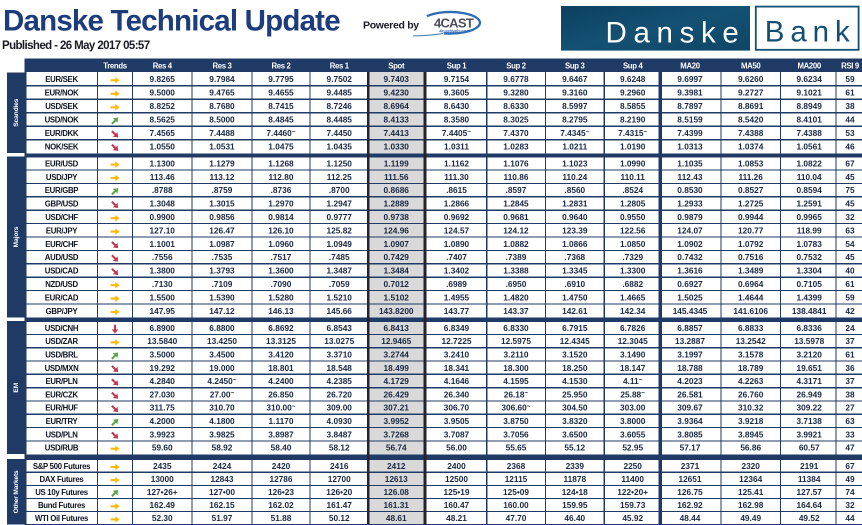 Image resolution: width=862 pixels, height=525 pixels. What do you see at coordinates (633, 505) in the screenshot?
I see `svg-text: 159.73` at bounding box center [633, 505].